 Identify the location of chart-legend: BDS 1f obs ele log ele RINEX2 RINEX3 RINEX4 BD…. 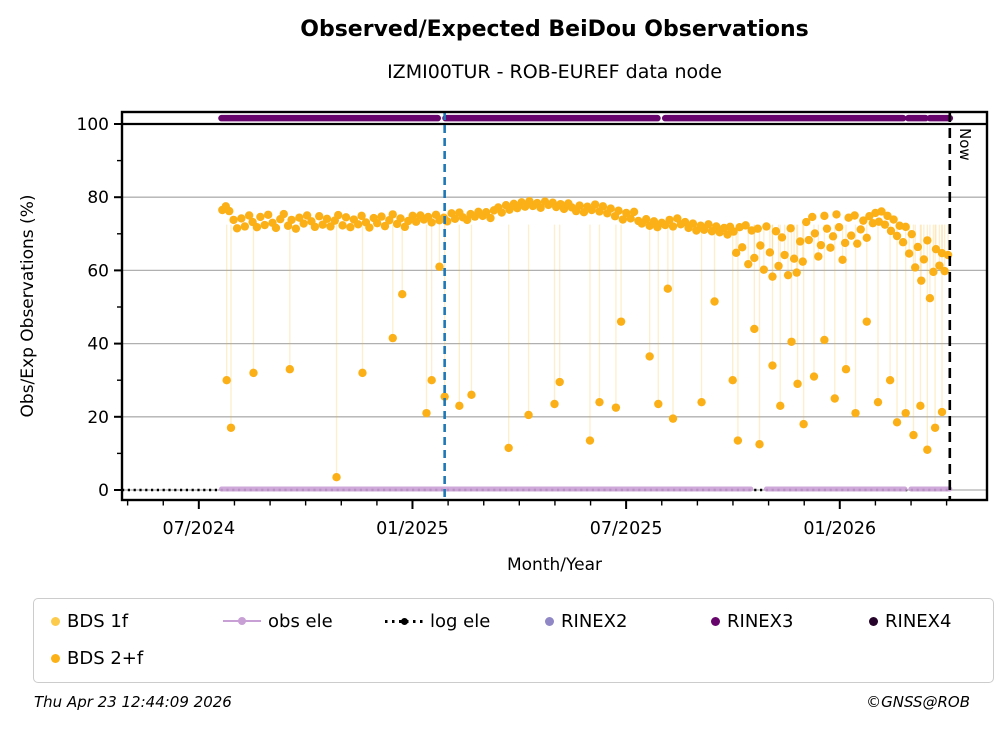
(513, 640).